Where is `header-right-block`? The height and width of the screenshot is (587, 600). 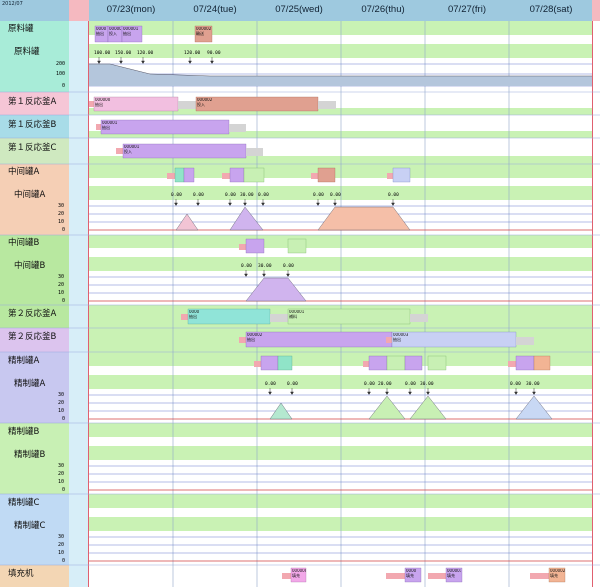 header-right-block is located at coordinates (596, 10).